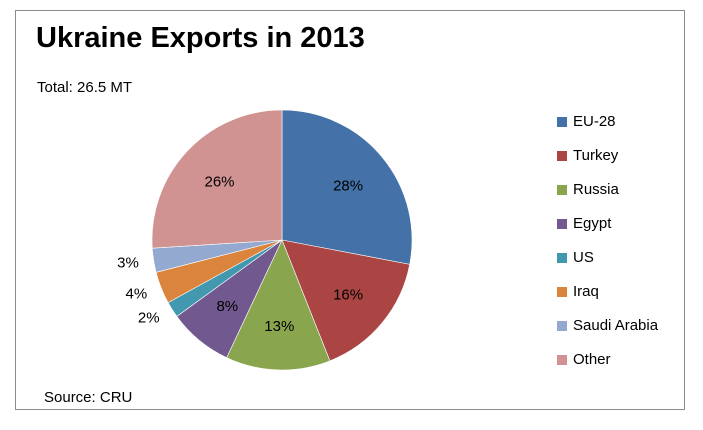  I want to click on data-label-iraq: 4%, so click(137, 293).